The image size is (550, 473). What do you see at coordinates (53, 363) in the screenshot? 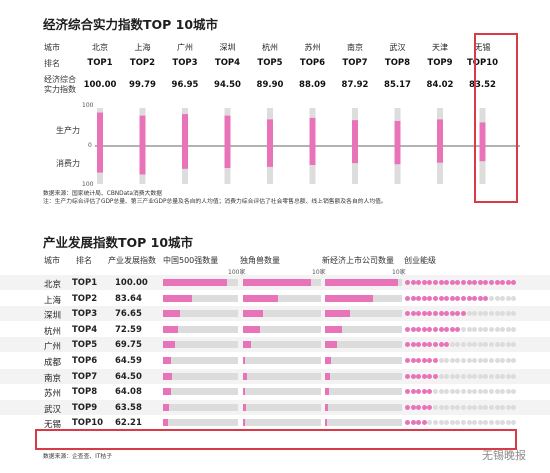
I see `row-city: 成都` at bounding box center [53, 363].